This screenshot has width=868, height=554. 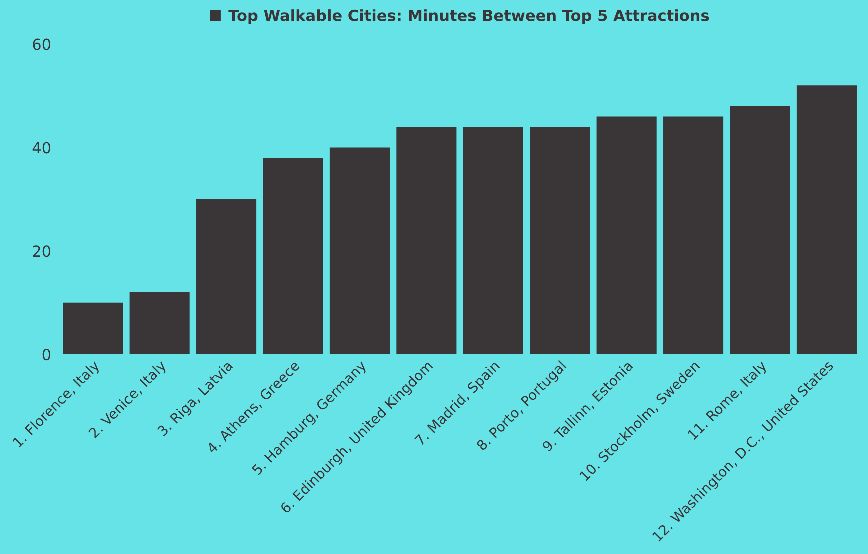 What do you see at coordinates (41, 148) in the screenshot?
I see `y-tick-label: 40` at bounding box center [41, 148].